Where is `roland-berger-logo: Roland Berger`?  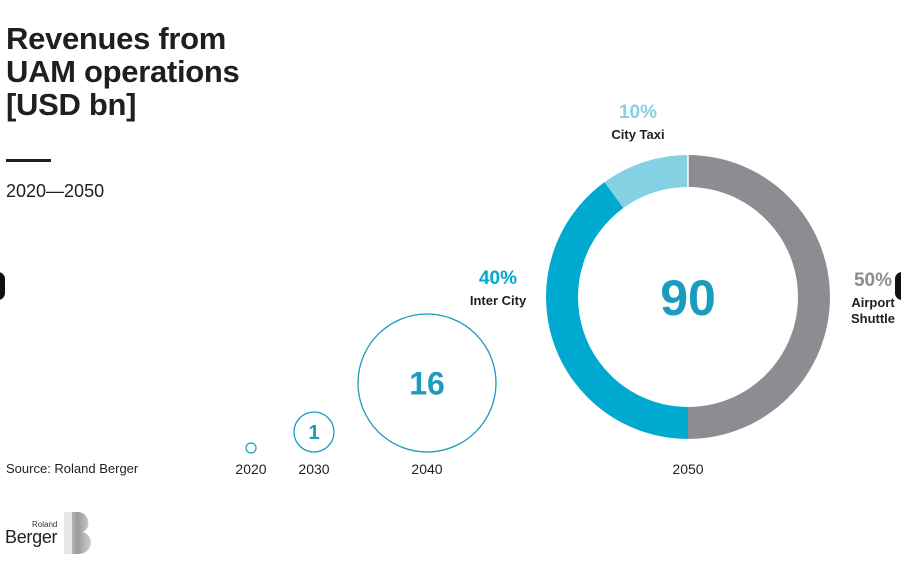 roland-berger-logo: Roland Berger is located at coordinates (50, 534).